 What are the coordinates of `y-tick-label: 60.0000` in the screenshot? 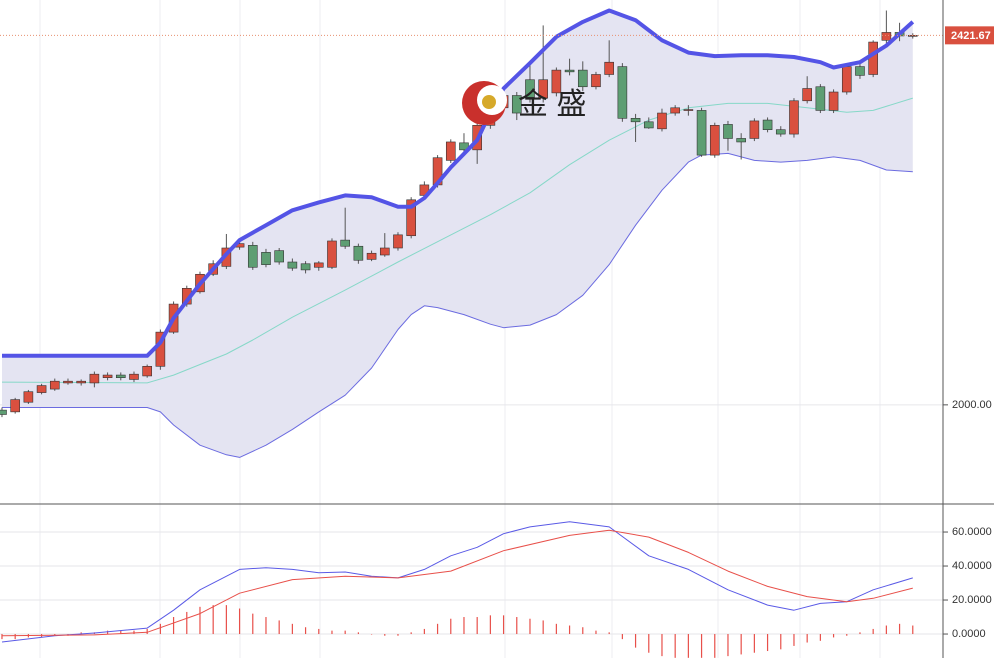 It's located at (972, 532).